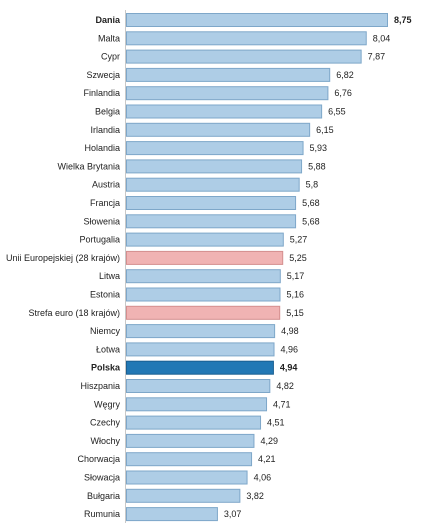 The image size is (428, 529). Describe the element at coordinates (311, 203) in the screenshot. I see `value-label-francja: 5,68` at that location.